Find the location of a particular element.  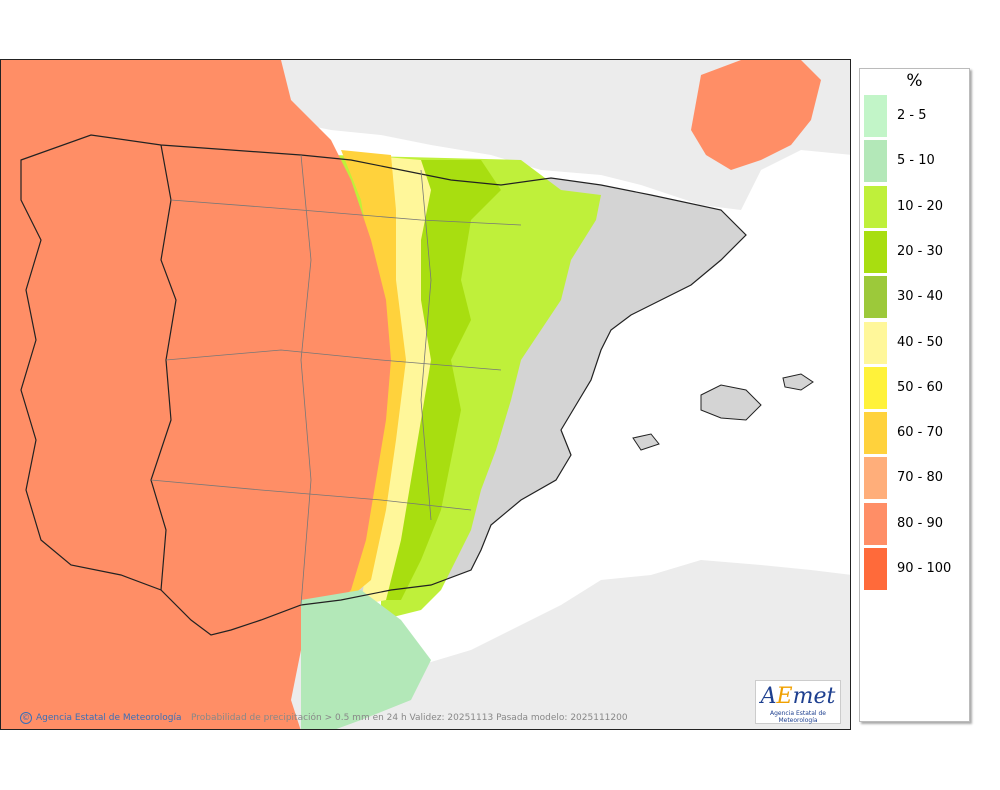

legend-label: 40 - 50 is located at coordinates (920, 342).